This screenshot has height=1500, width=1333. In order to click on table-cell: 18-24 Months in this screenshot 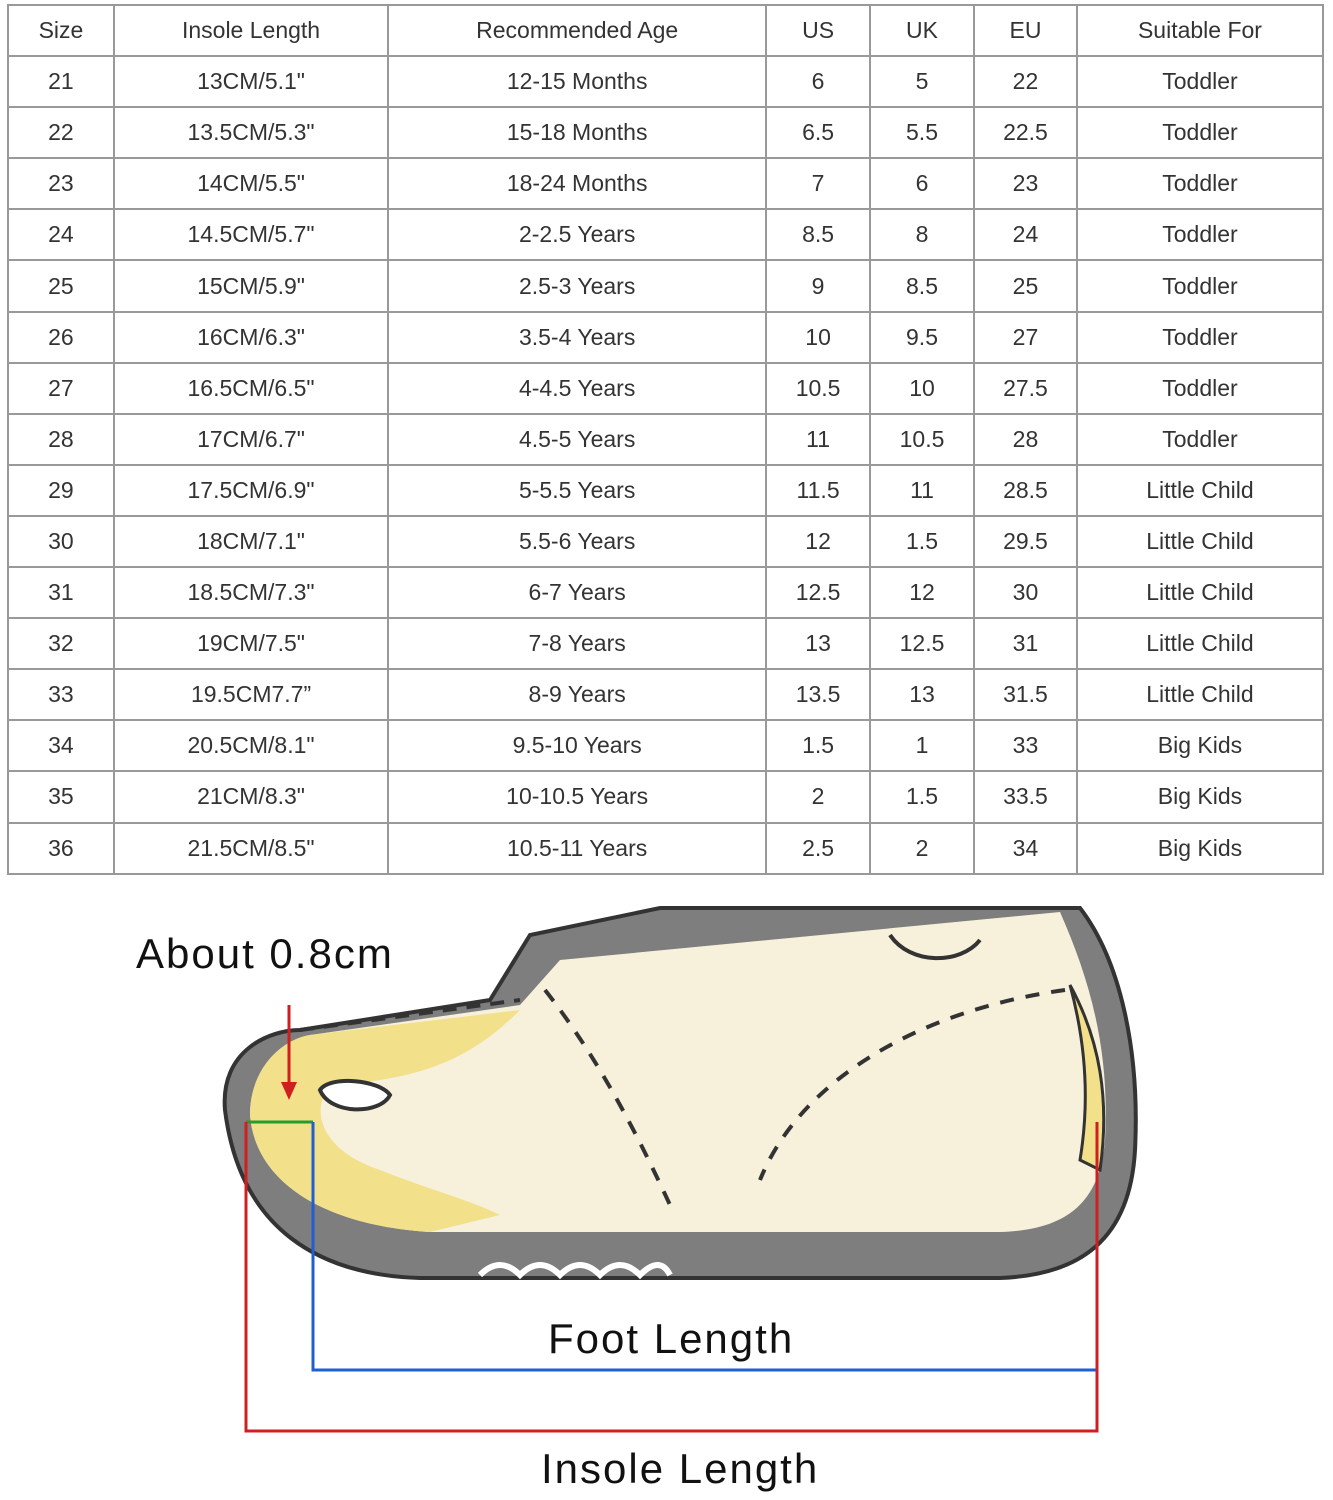, I will do `click(577, 184)`.